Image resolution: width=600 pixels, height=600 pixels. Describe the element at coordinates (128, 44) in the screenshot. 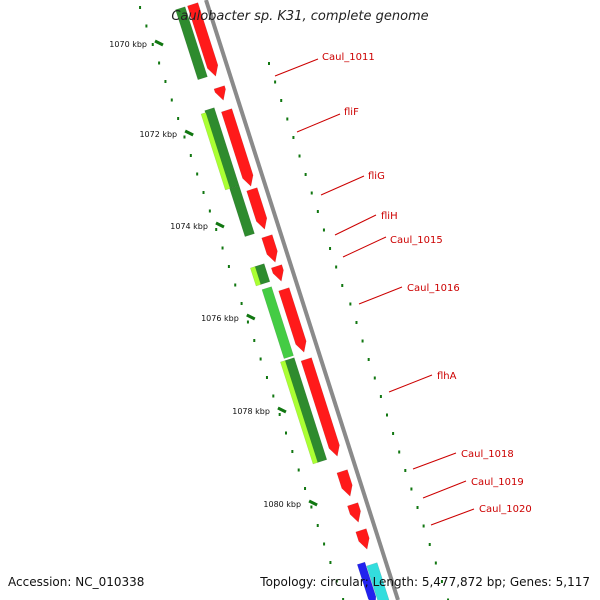

I see `scale-label: 1070 kbp` at that location.